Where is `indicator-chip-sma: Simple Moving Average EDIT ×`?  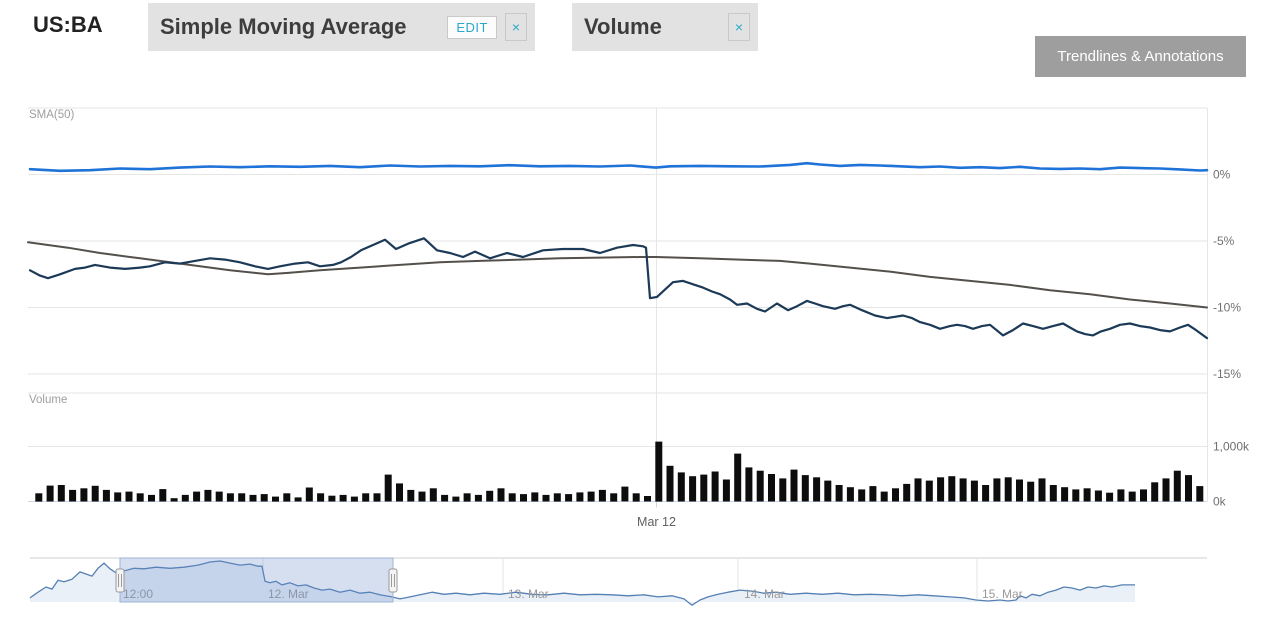
indicator-chip-sma: Simple Moving Average EDIT × is located at coordinates (341, 27).